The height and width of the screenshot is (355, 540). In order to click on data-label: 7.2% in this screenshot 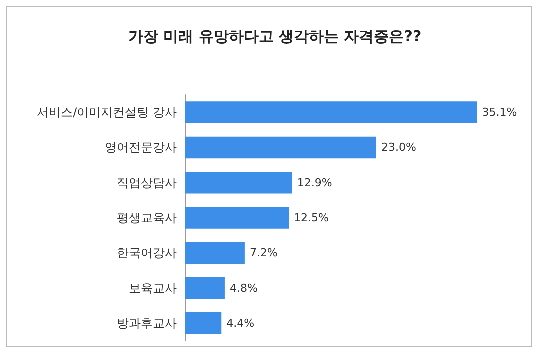, I will do `click(264, 253)`.